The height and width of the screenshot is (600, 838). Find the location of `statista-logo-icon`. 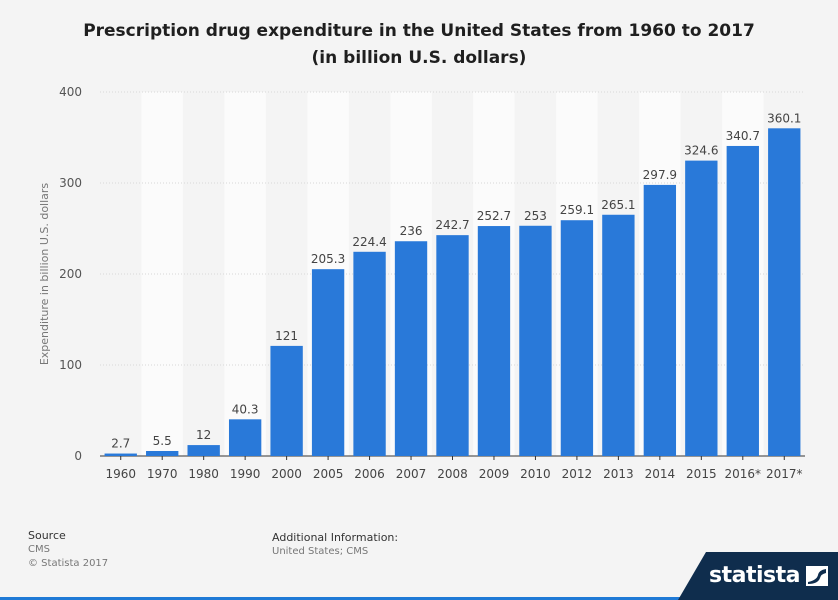

statista-logo-icon is located at coordinates (817, 576).